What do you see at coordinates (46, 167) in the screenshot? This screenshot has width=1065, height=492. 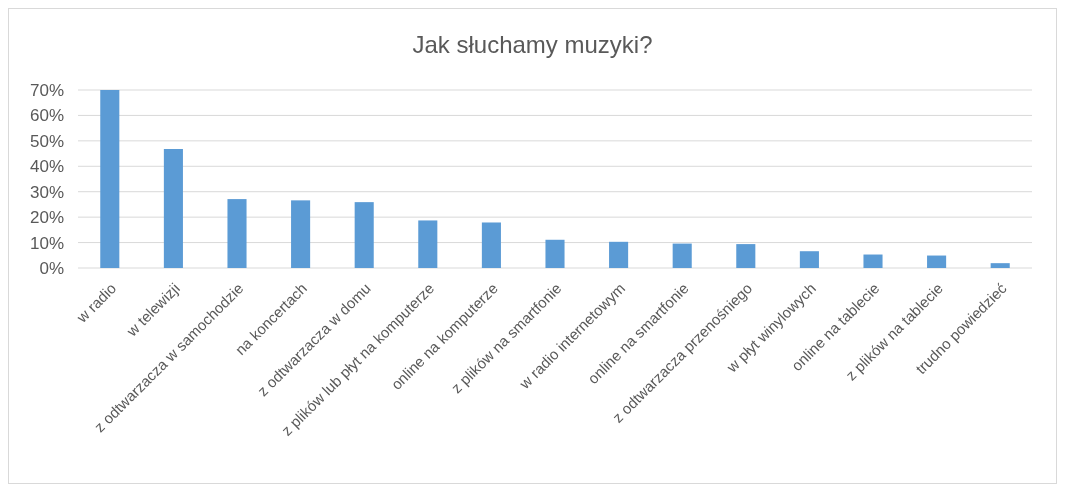 I see `y-tick-label: 40%` at bounding box center [46, 167].